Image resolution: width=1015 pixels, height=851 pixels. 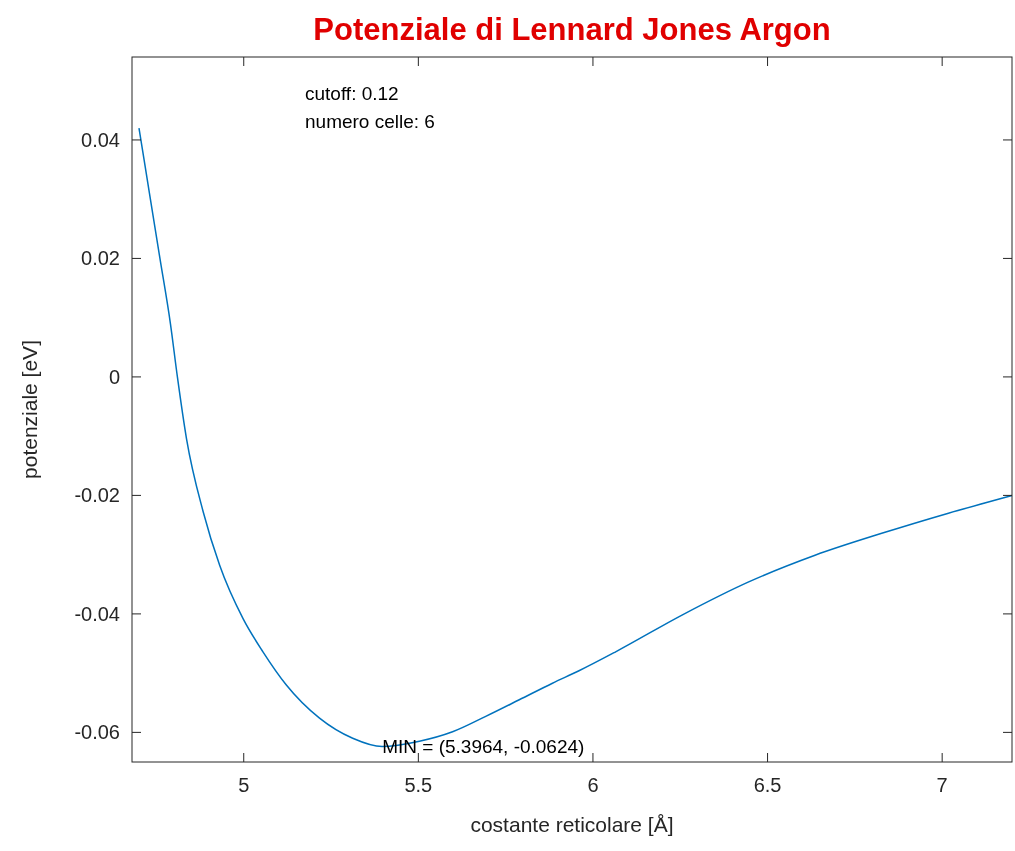 What do you see at coordinates (244, 785) in the screenshot?
I see `x-tick-label: 5` at bounding box center [244, 785].